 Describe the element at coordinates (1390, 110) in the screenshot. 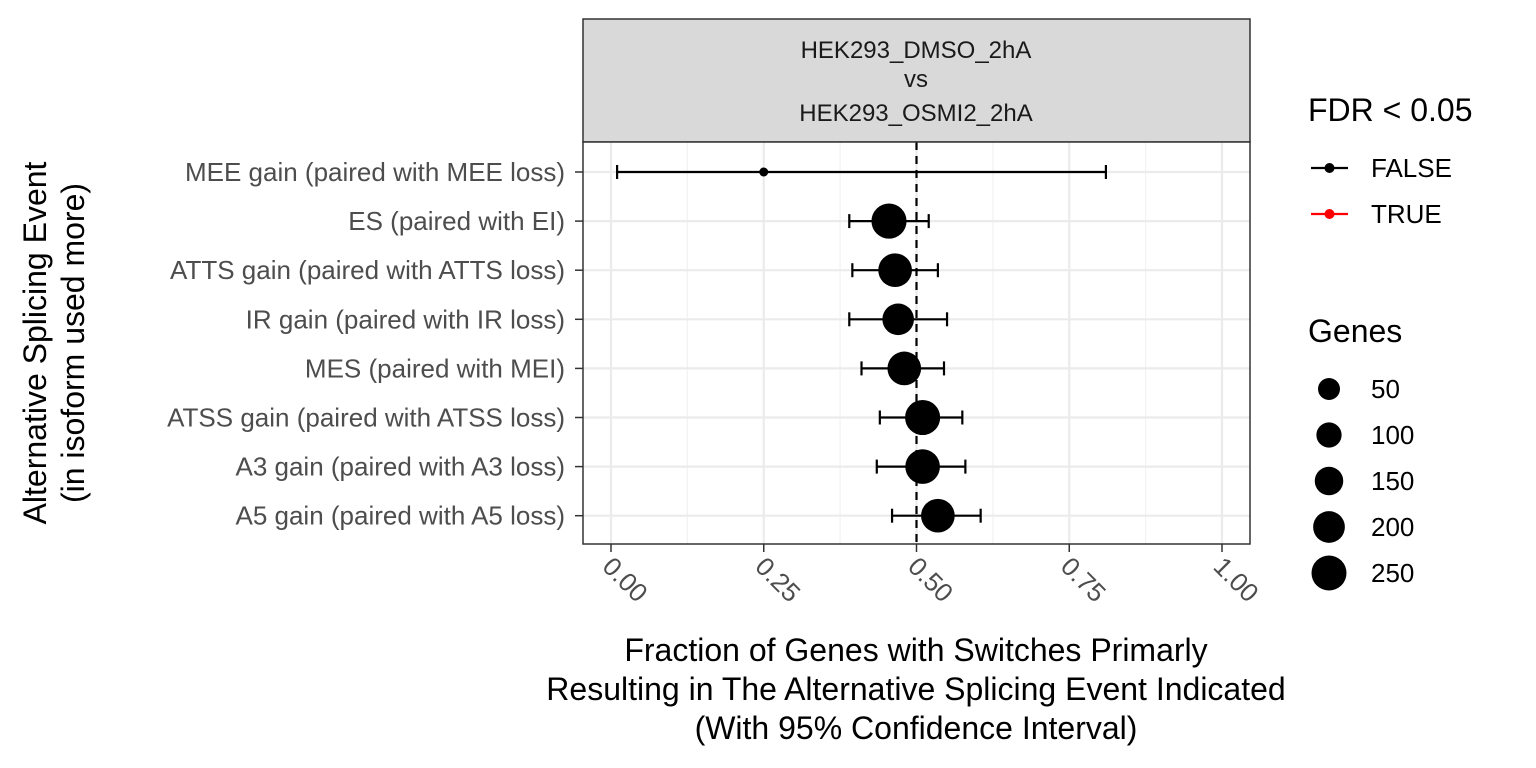

I see `legend-fdr-title: FDR < 0.05` at that location.